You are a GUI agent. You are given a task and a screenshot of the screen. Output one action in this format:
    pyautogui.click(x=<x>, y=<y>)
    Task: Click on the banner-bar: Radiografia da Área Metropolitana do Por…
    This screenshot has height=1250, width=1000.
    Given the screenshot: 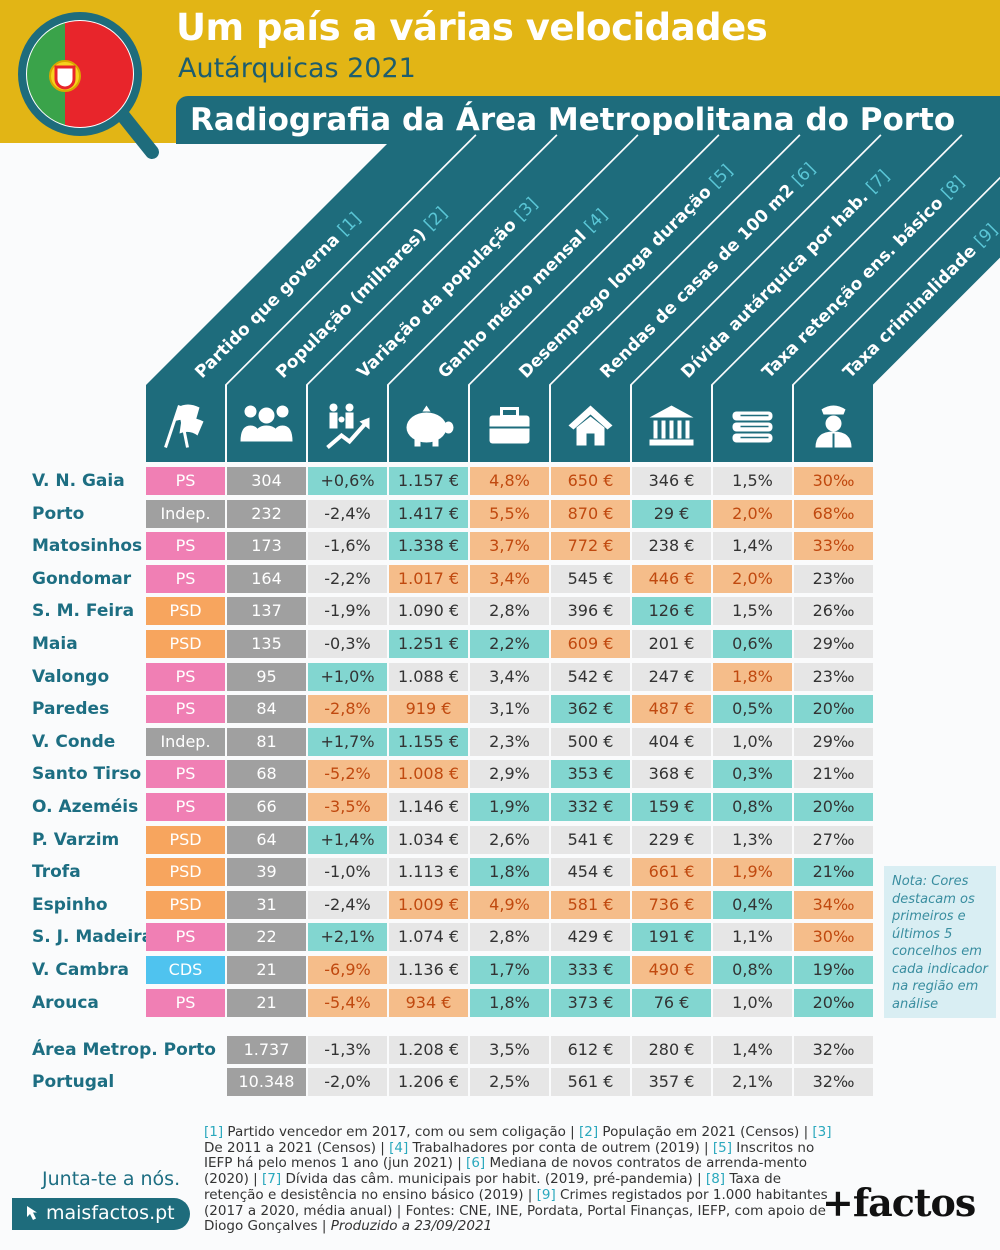 What is the action you would take?
    pyautogui.click(x=588, y=120)
    